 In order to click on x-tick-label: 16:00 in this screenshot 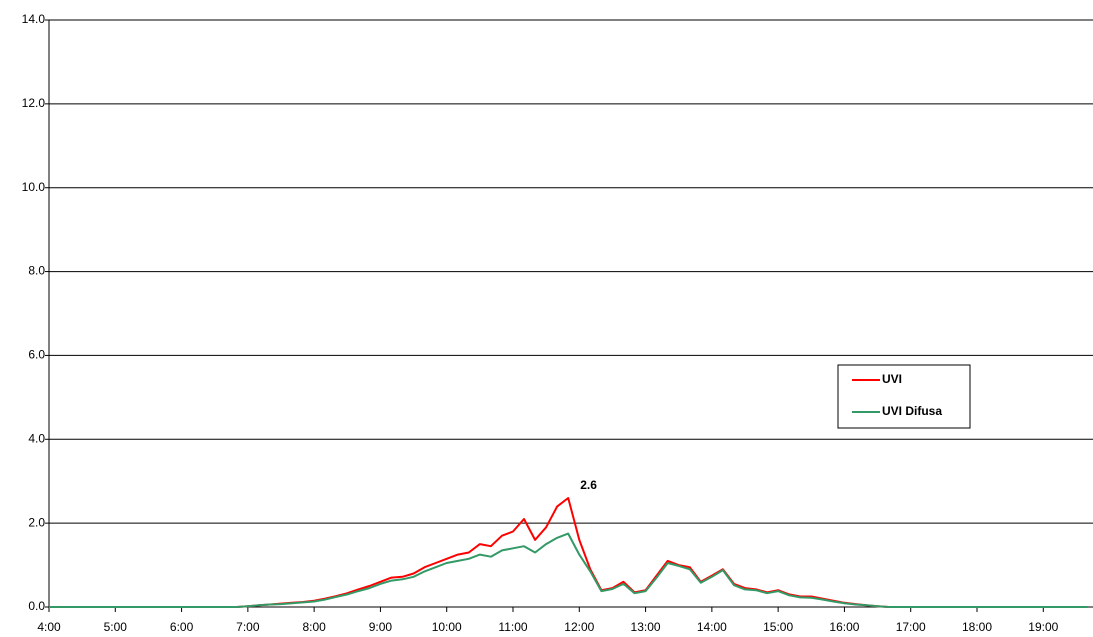, I will do `click(844, 627)`.